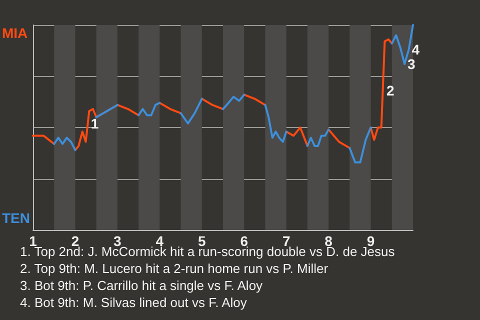  Describe the element at coordinates (286, 241) in the screenshot. I see `x-tick-label: 7` at that location.